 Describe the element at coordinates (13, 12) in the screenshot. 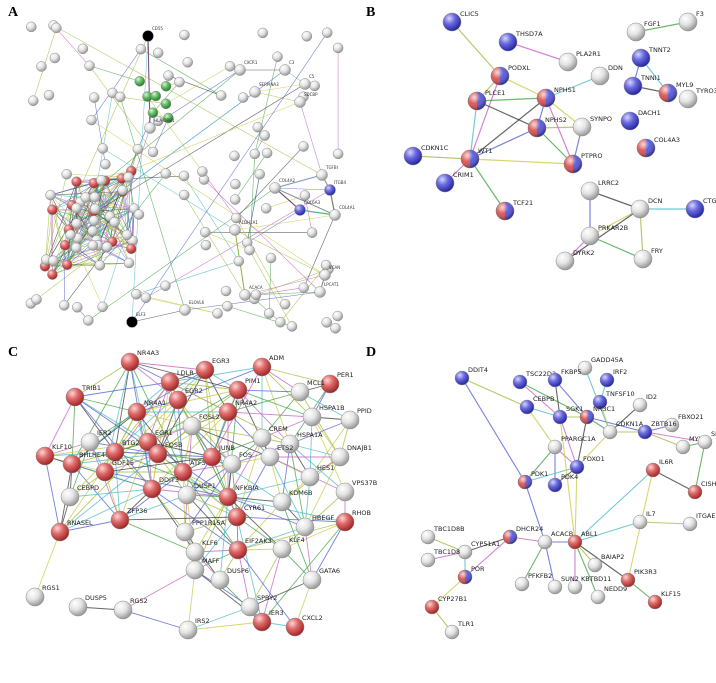

I see `panel-label: A` at that location.